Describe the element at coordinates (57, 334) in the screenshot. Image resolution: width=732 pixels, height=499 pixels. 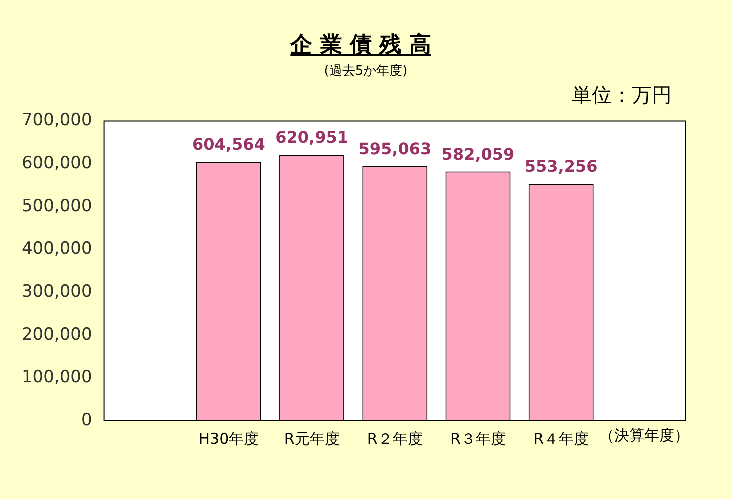
I see `y-tick-label: 200,000` at that location.